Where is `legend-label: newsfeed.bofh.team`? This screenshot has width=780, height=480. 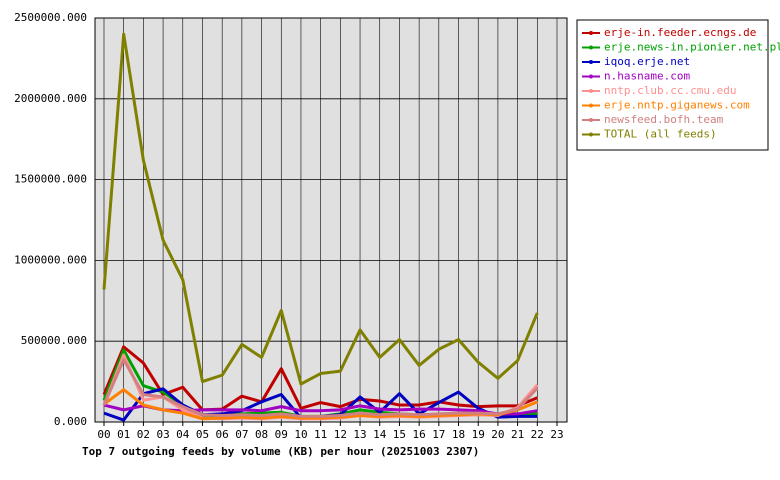
legend-label: newsfeed.bofh.team is located at coordinates (664, 119).